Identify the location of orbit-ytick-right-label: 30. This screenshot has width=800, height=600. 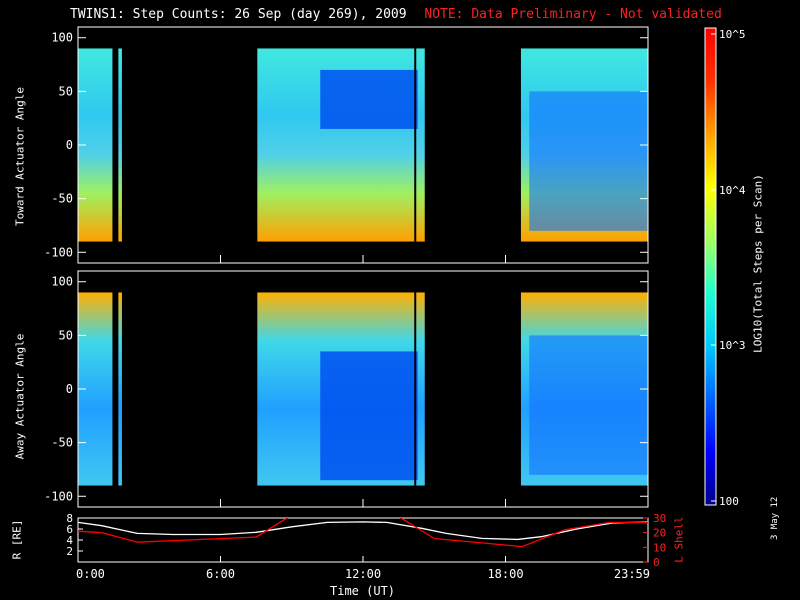
(659, 518).